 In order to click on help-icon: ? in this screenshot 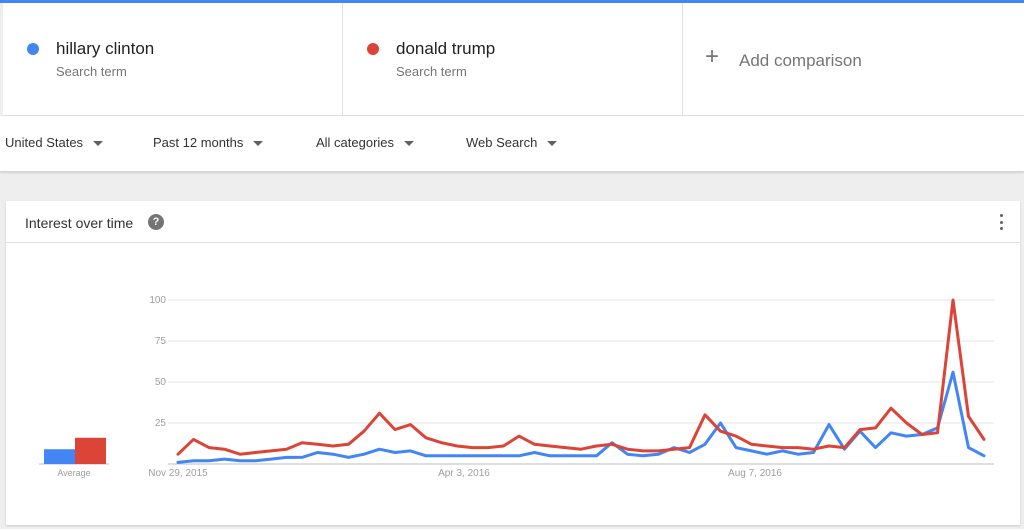, I will do `click(156, 222)`.